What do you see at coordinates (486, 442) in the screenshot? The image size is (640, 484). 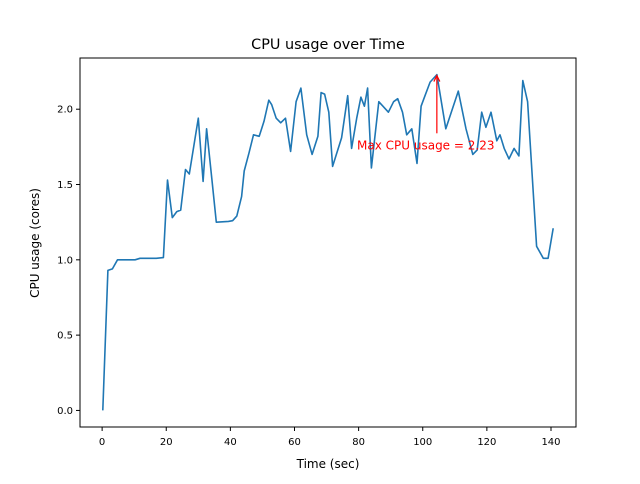 I see `x-tick-label: 120` at bounding box center [486, 442].